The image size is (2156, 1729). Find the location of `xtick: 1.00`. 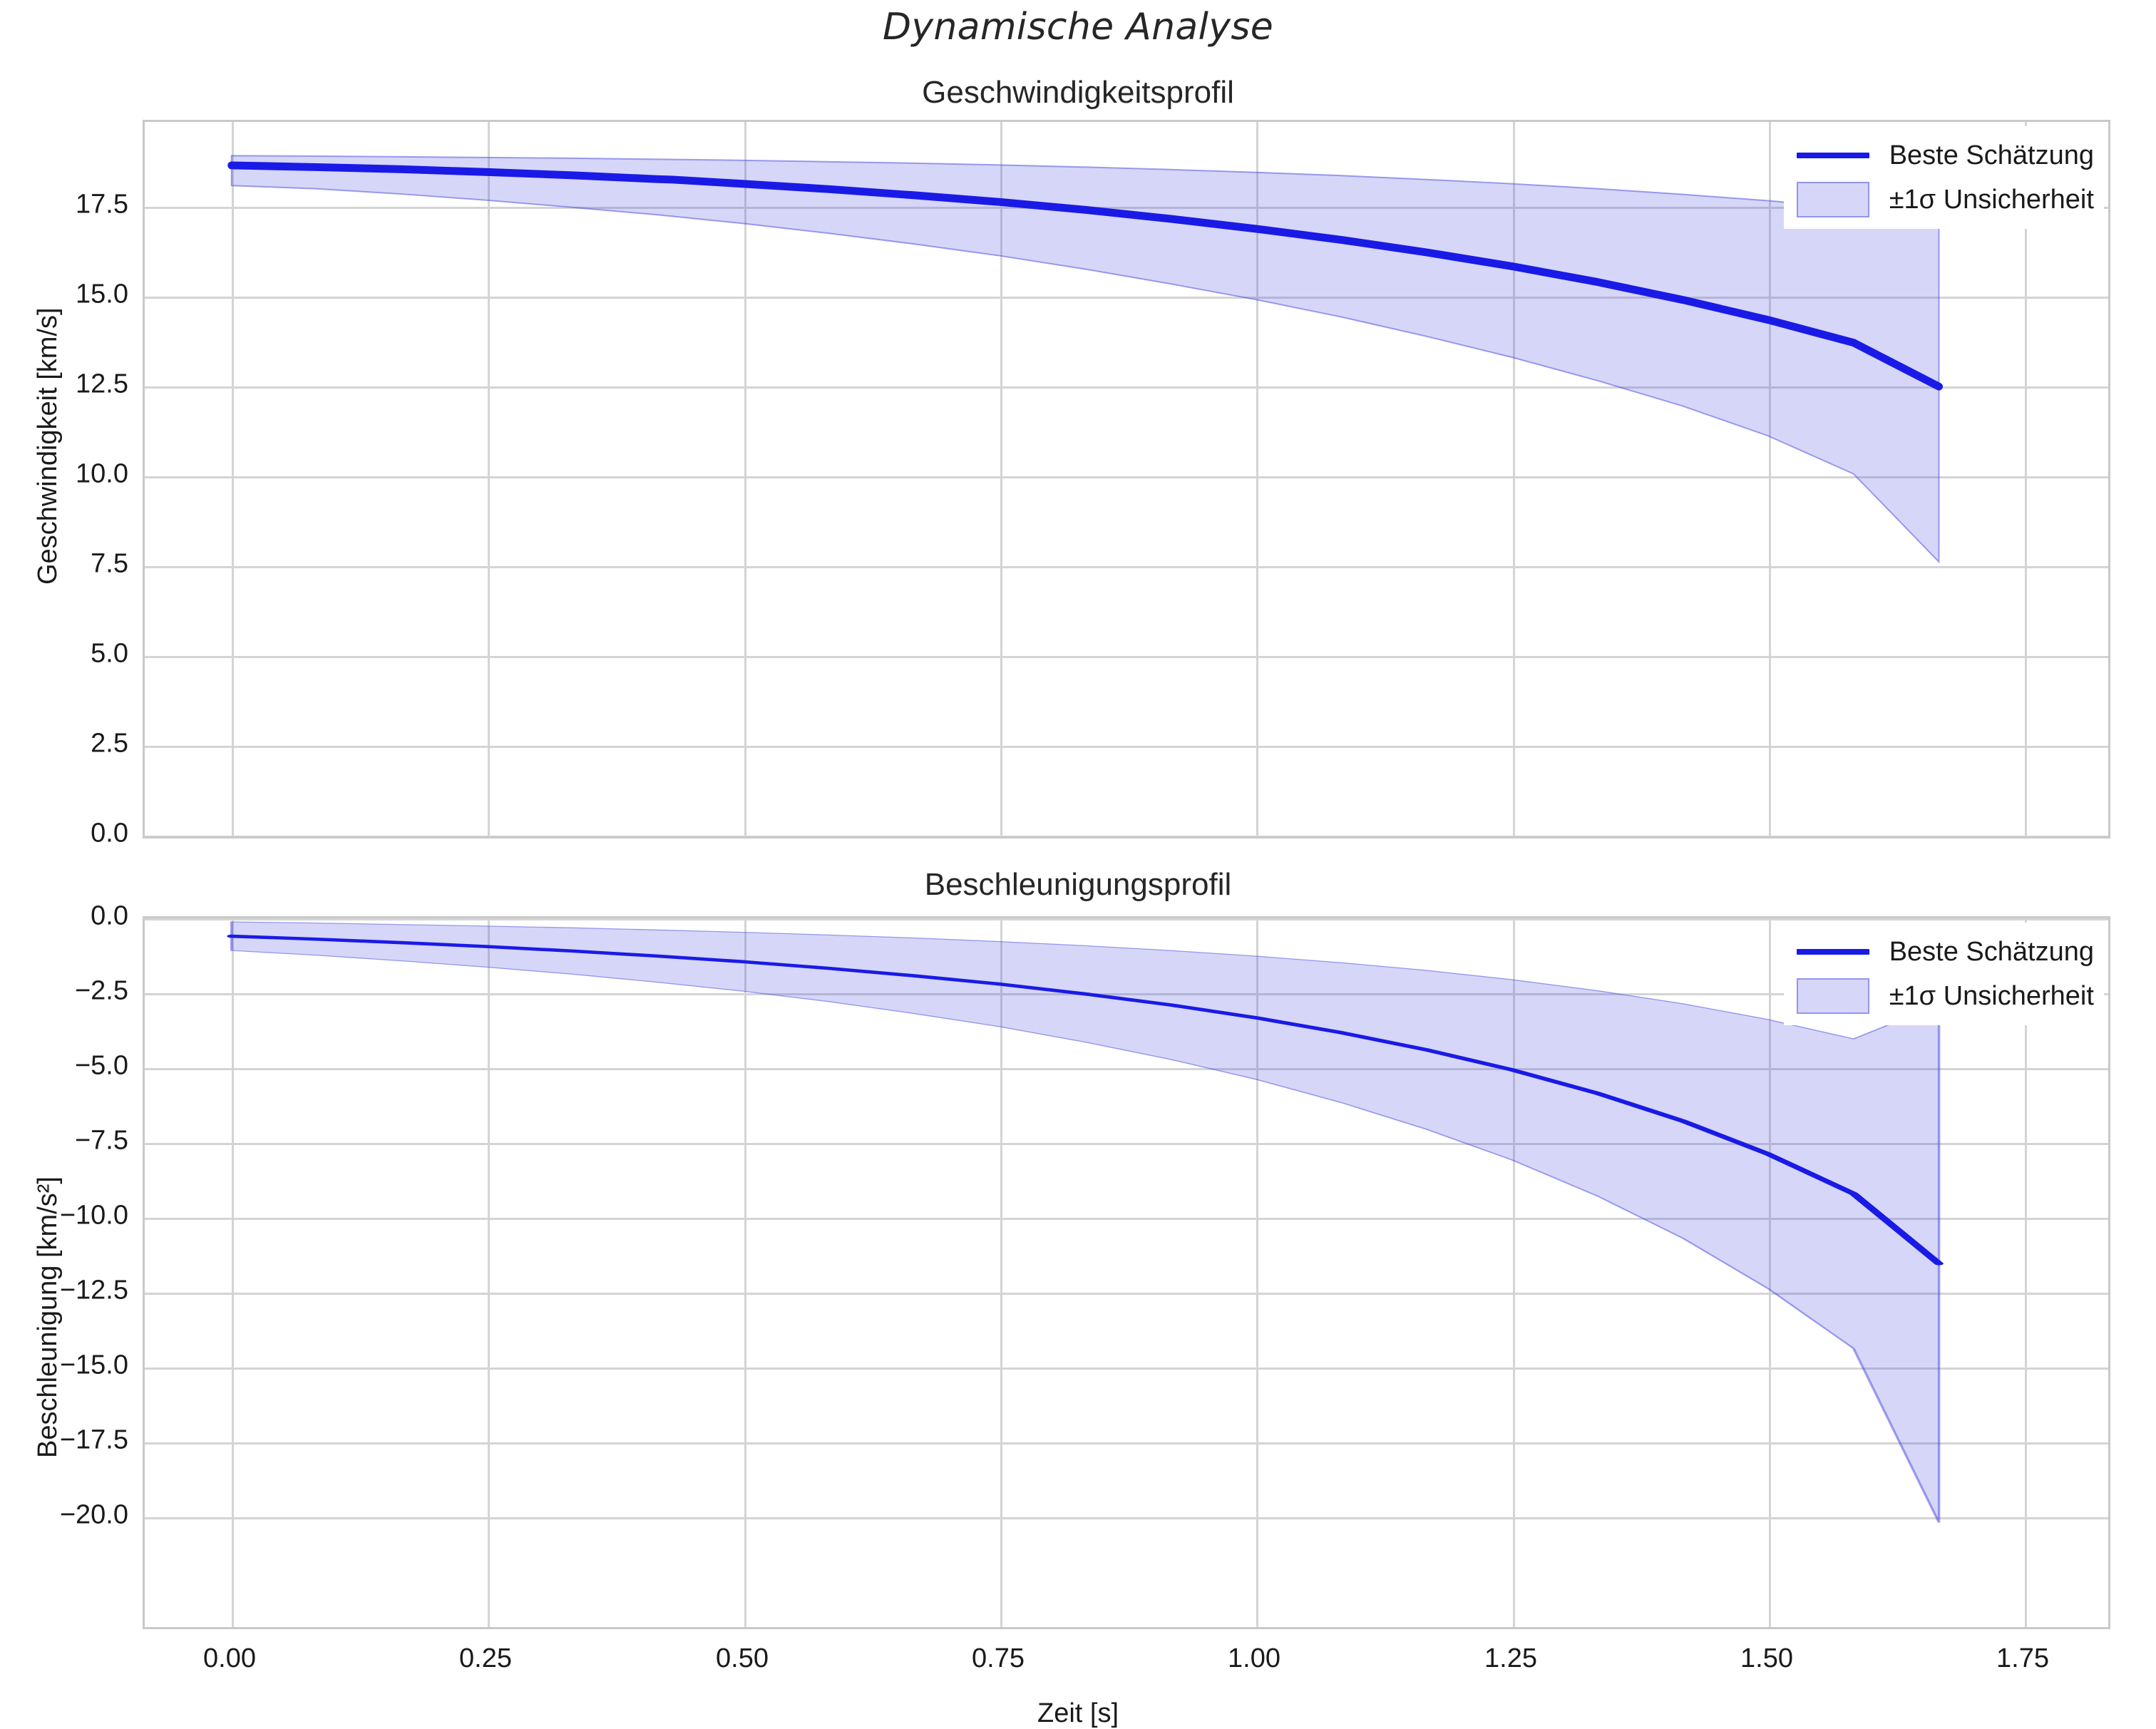

xtick: 1.00 is located at coordinates (1254, 1658).